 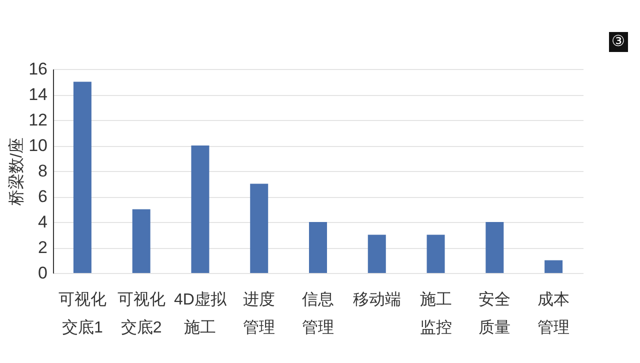 I want to click on text: ③, so click(x=618, y=42).